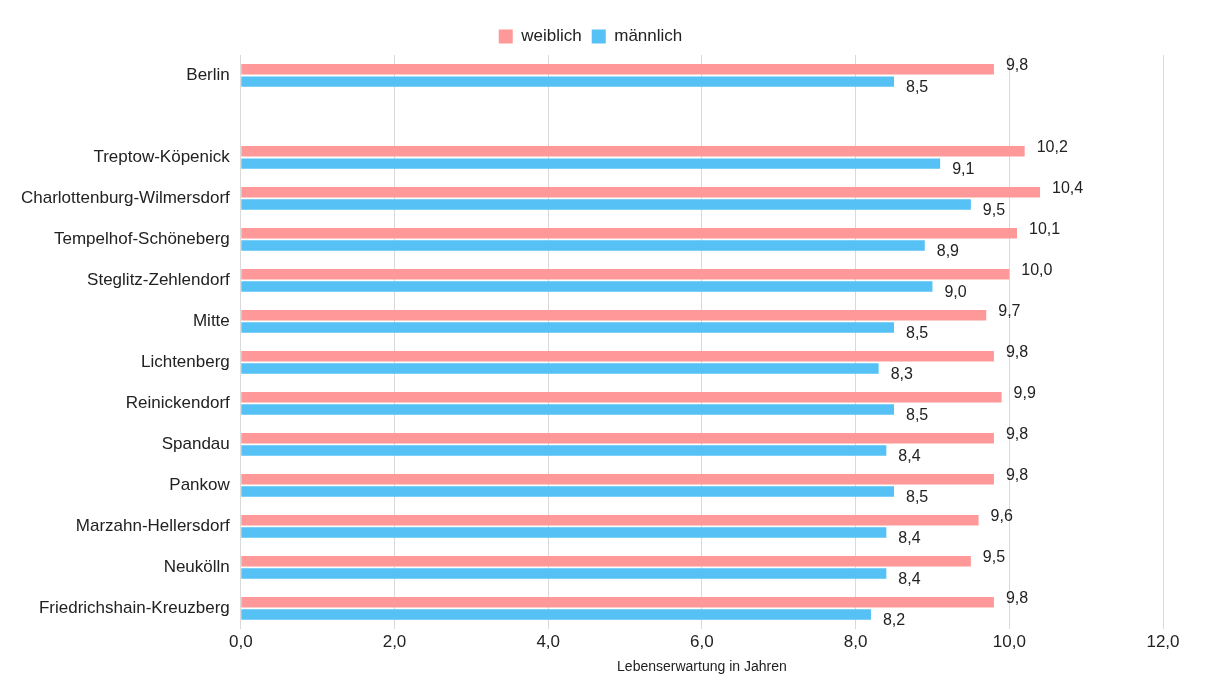 The width and height of the screenshot is (1213, 691). I want to click on y-tick-label: Friedrichshain-Kreuzberg, so click(134, 607).